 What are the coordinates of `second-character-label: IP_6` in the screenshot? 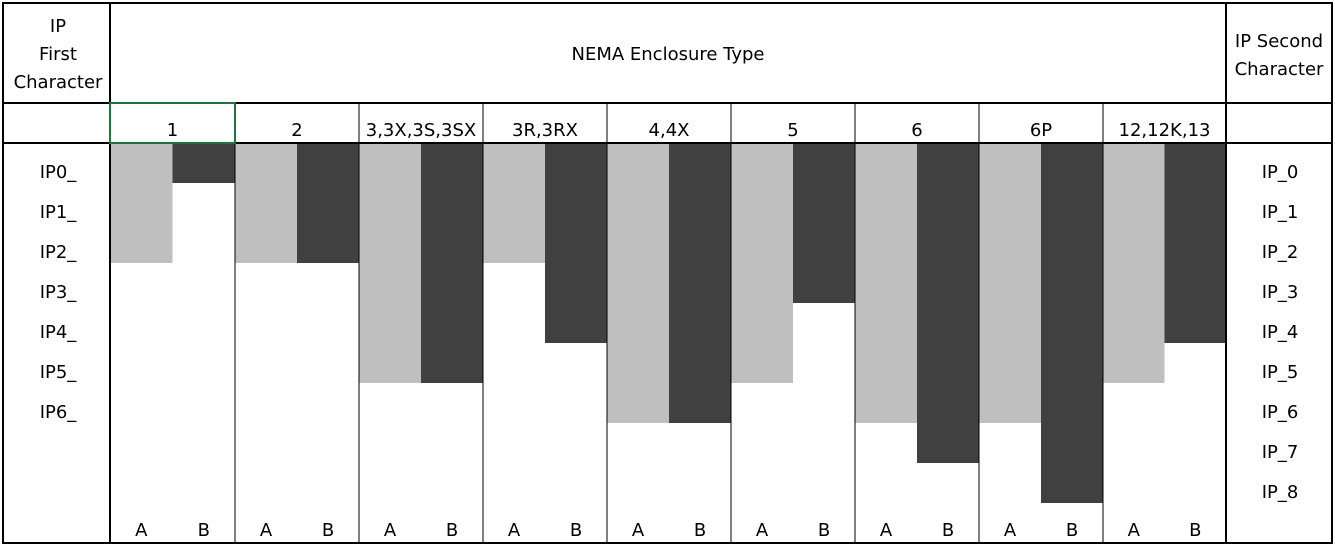 It's located at (1280, 412).